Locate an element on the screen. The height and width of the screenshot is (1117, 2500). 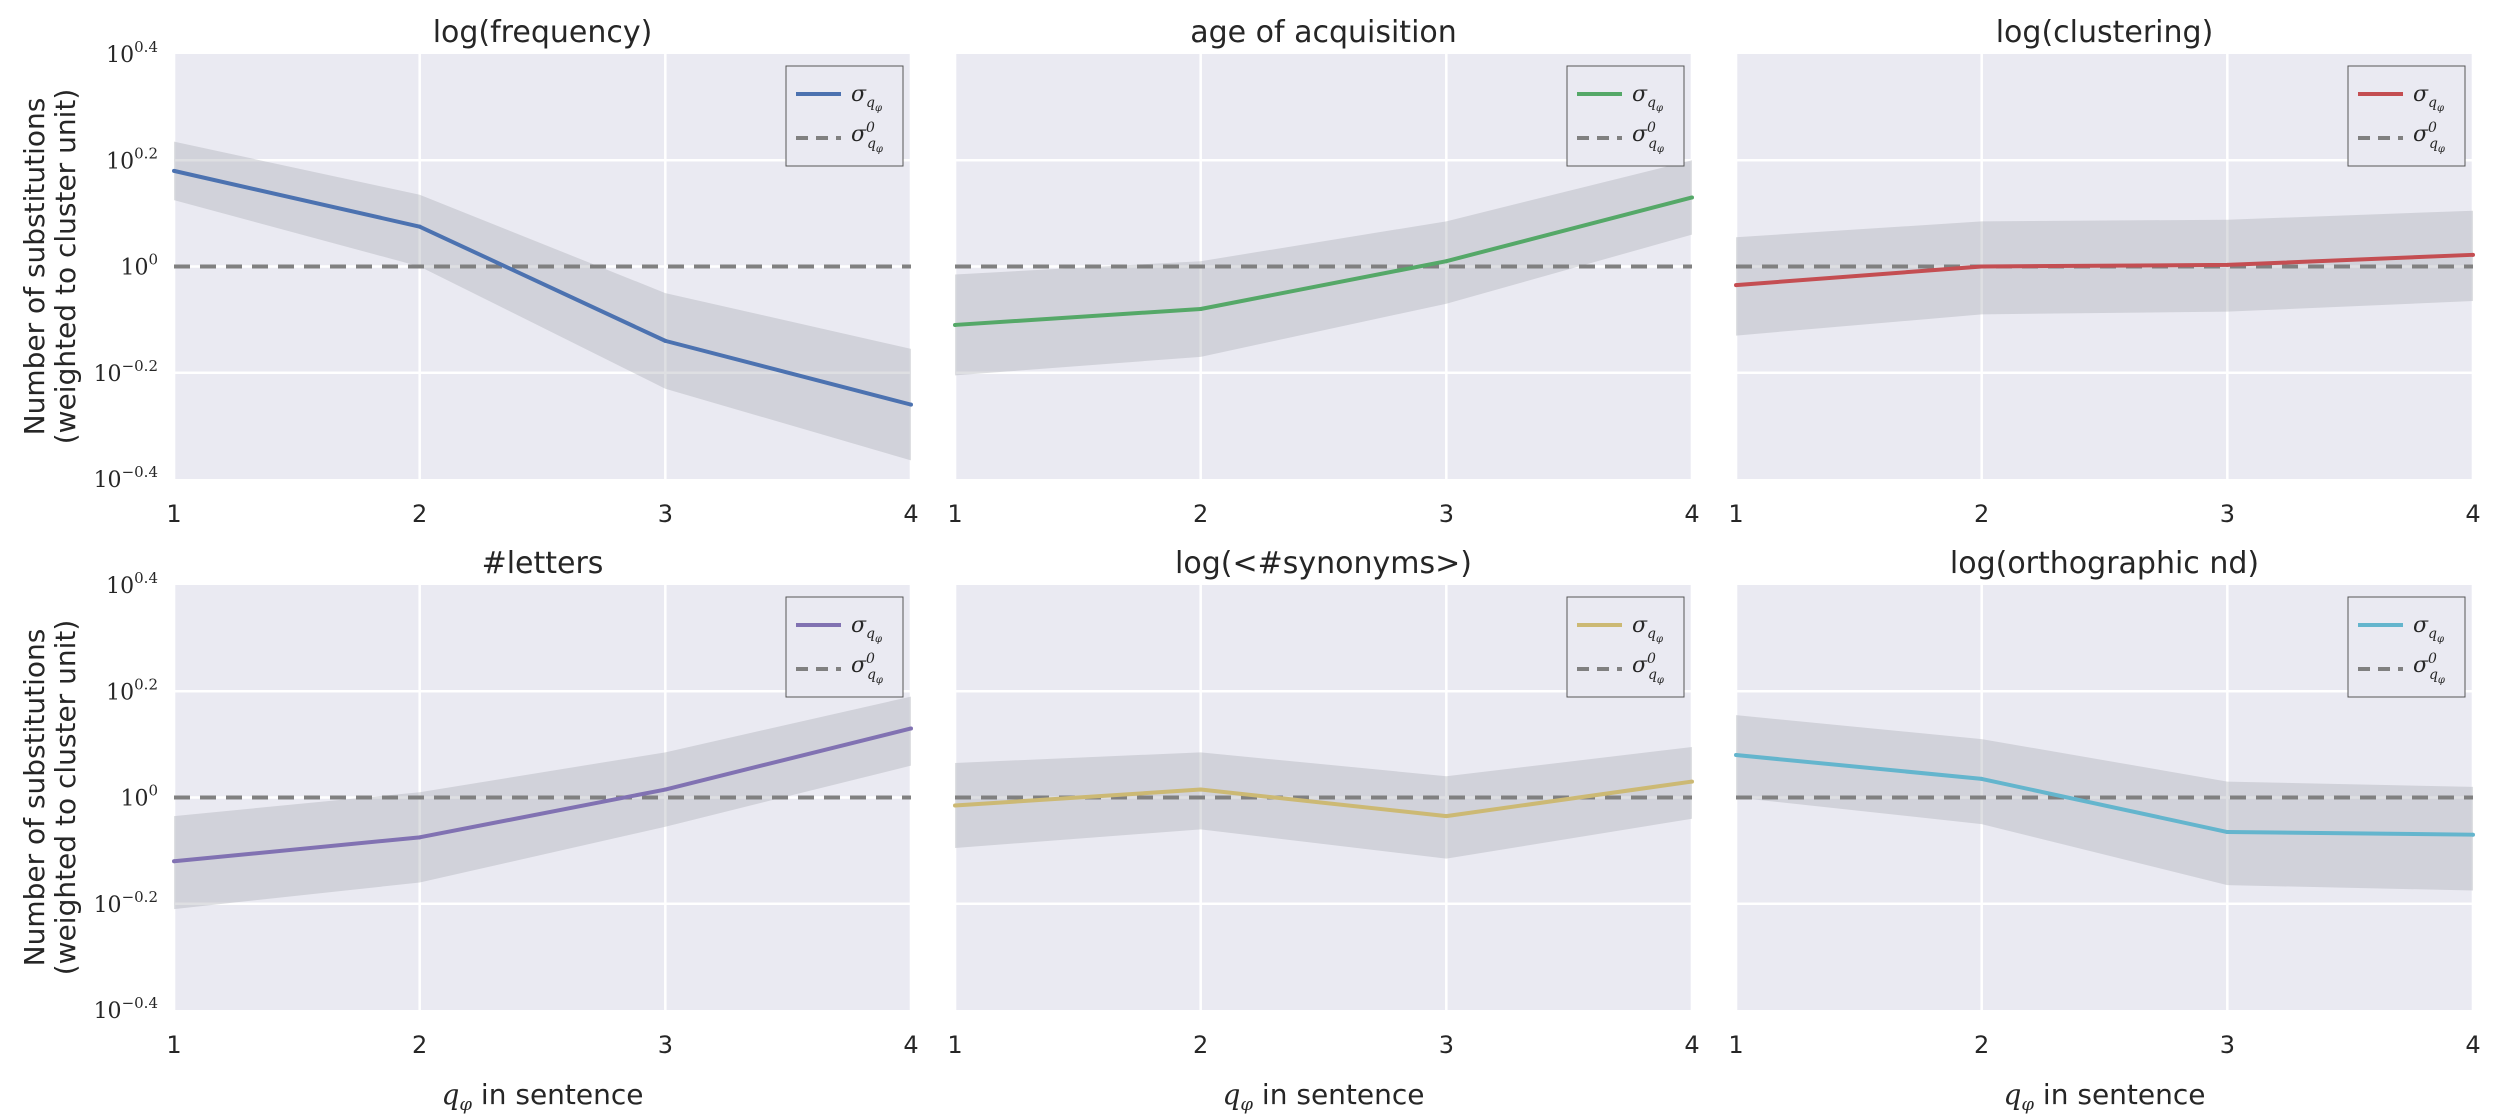
y-tick-label: 10−0.4 is located at coordinates (126, 1009).